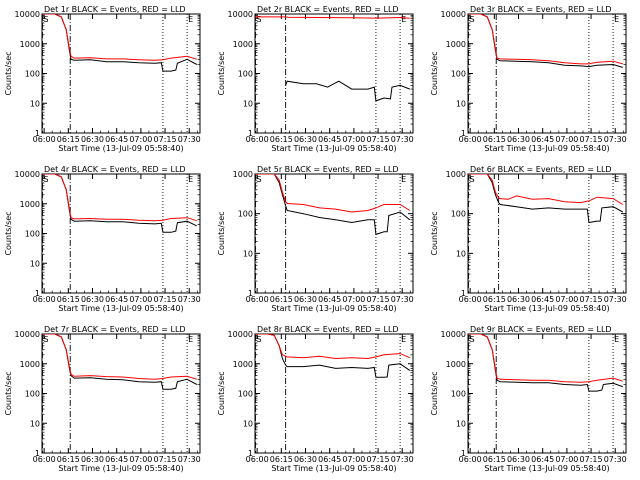 The width and height of the screenshot is (640, 480). Describe the element at coordinates (115, 169) in the screenshot. I see `chart-title: Det 4r BLACK = Events, RED = LLD` at that location.